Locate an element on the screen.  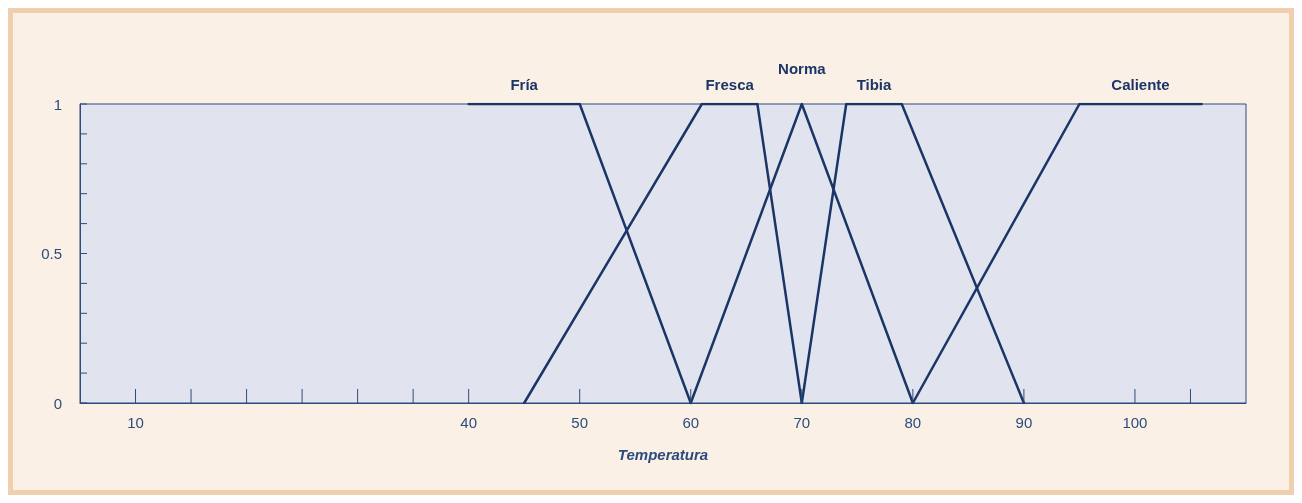
x-tick-label: 60 is located at coordinates (691, 422).